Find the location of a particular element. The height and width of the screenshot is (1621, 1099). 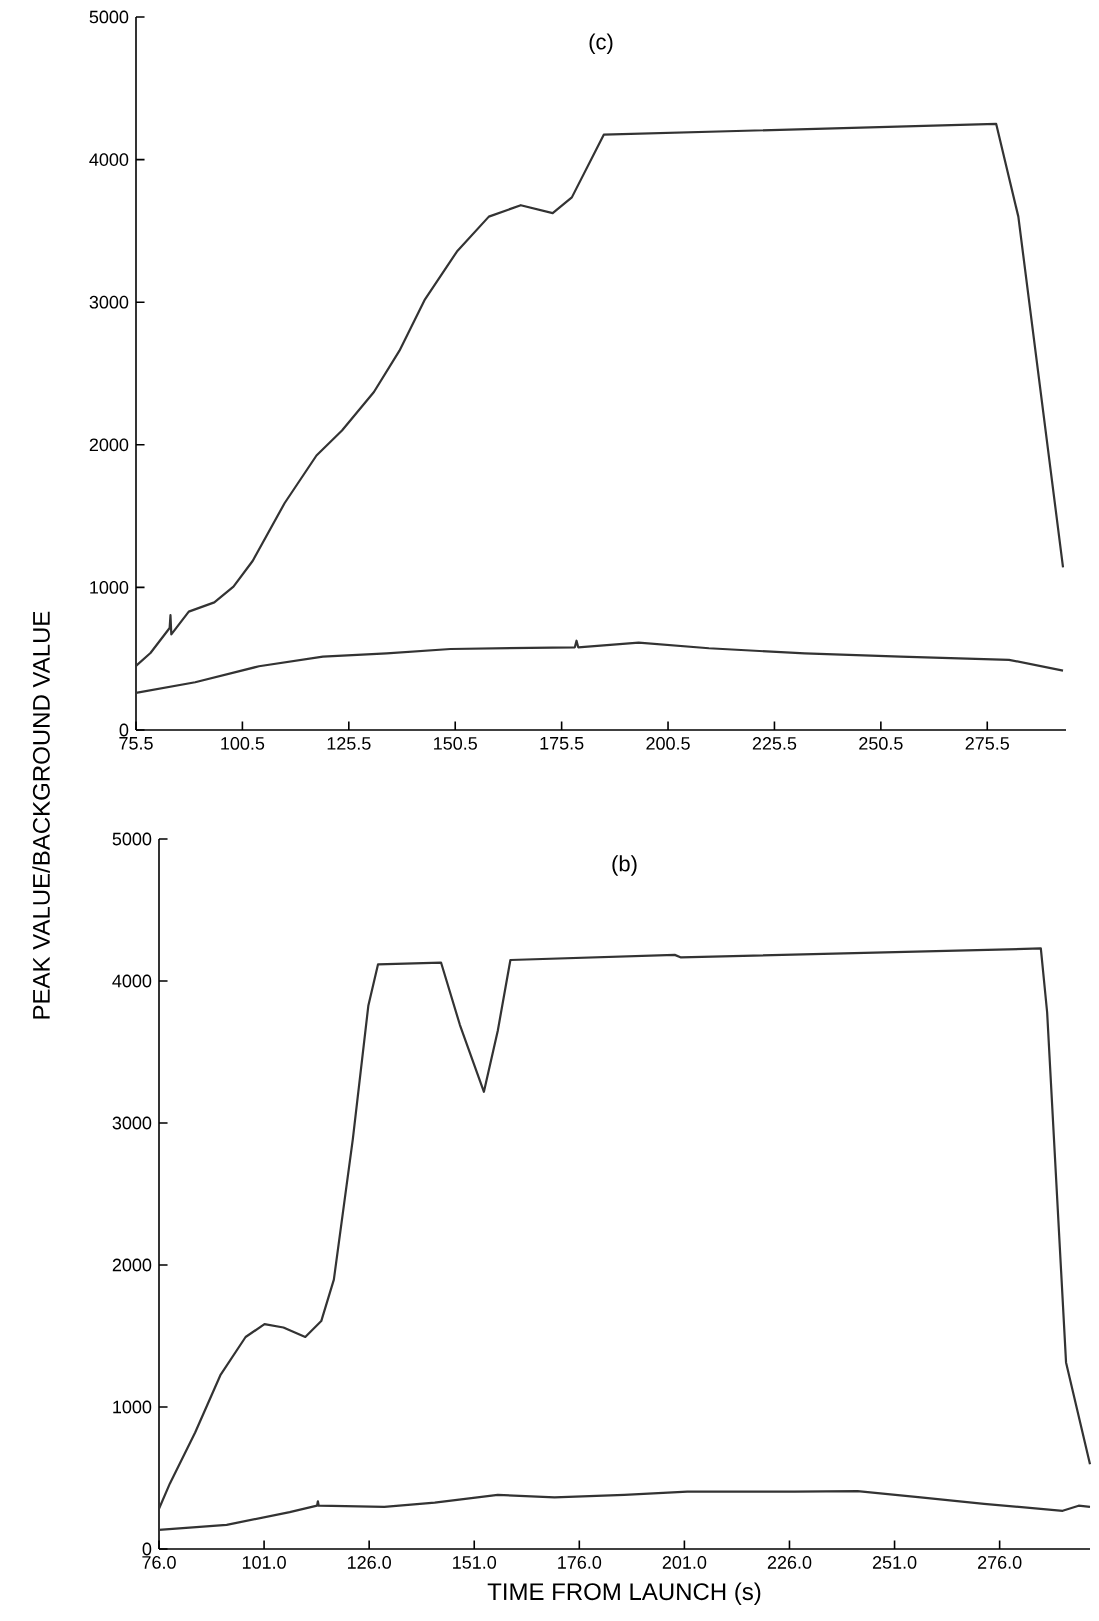

x-tick-label: 176.0 is located at coordinates (580, 1562).